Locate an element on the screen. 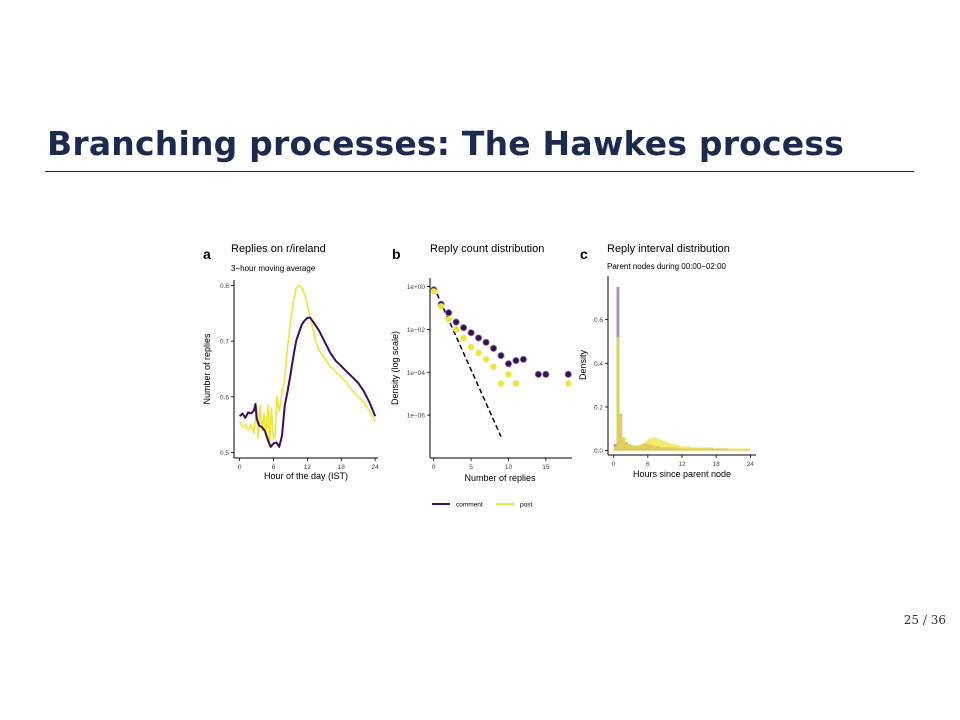 The height and width of the screenshot is (720, 960). panel-title-a: Replies on r/ireland is located at coordinates (278, 249).